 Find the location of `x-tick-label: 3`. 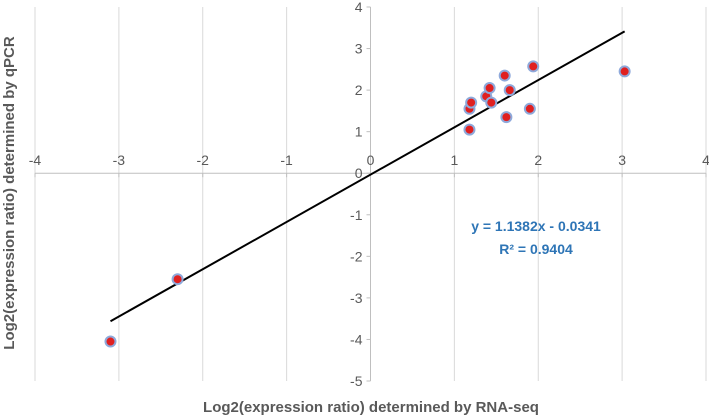

x-tick-label: 3 is located at coordinates (622, 160).